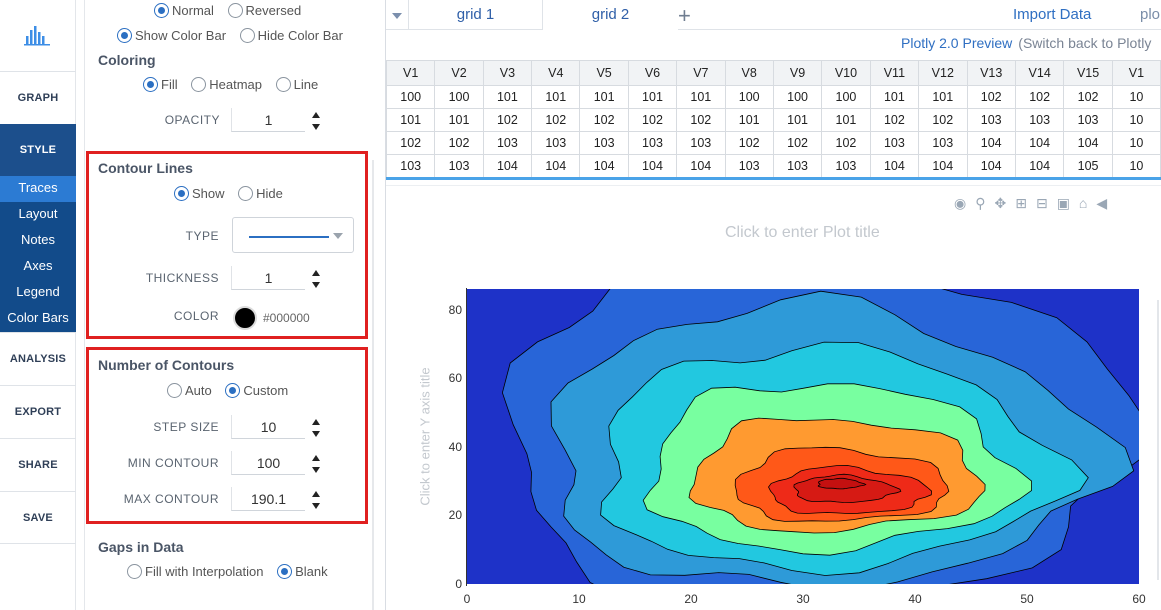 This screenshot has width=1161, height=610. Describe the element at coordinates (507, 73) in the screenshot. I see `column-header: V3` at that location.